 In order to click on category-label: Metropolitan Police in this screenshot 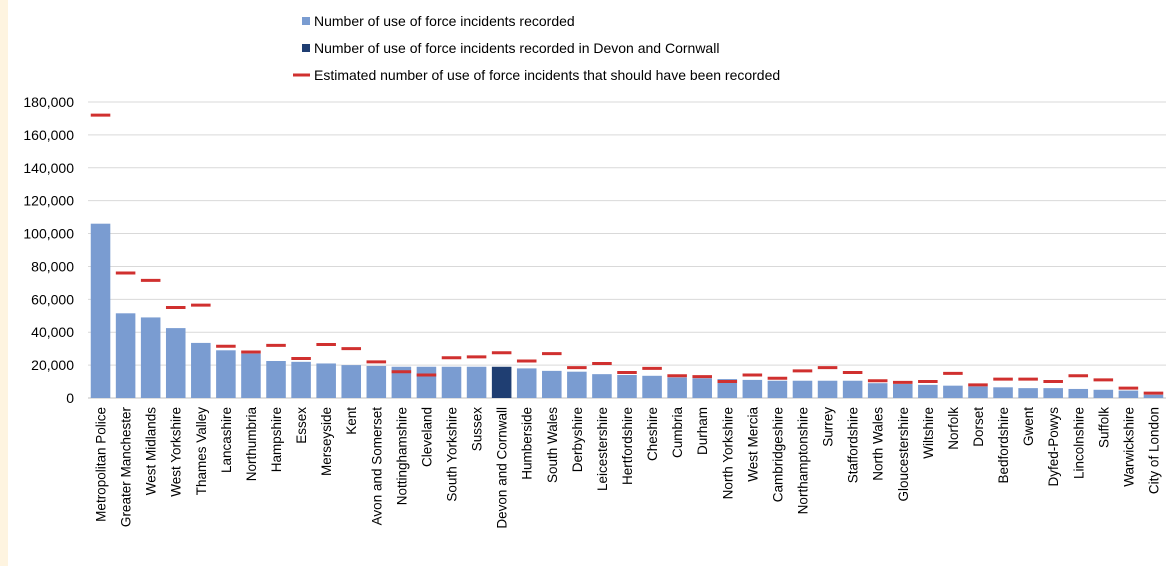, I will do `click(101, 464)`.